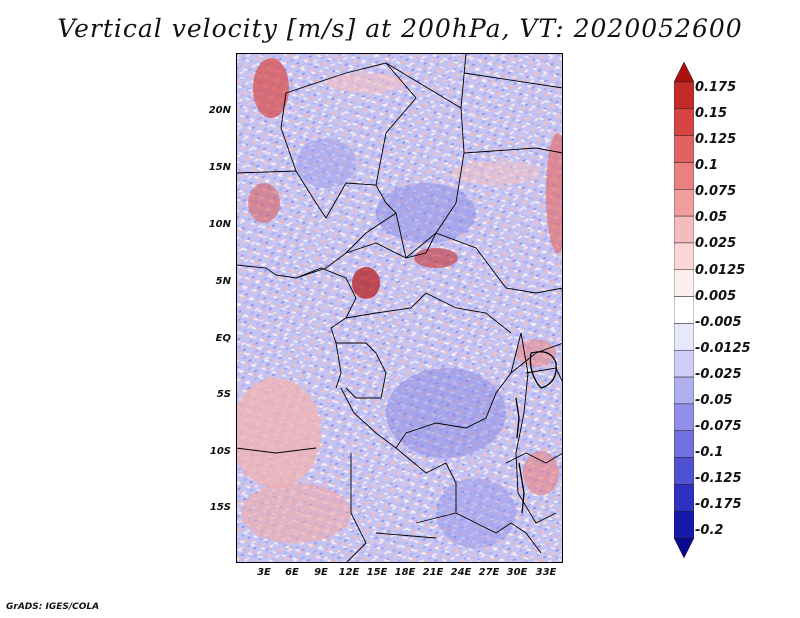  I want to click on lat-label: 10S, so click(220, 451).